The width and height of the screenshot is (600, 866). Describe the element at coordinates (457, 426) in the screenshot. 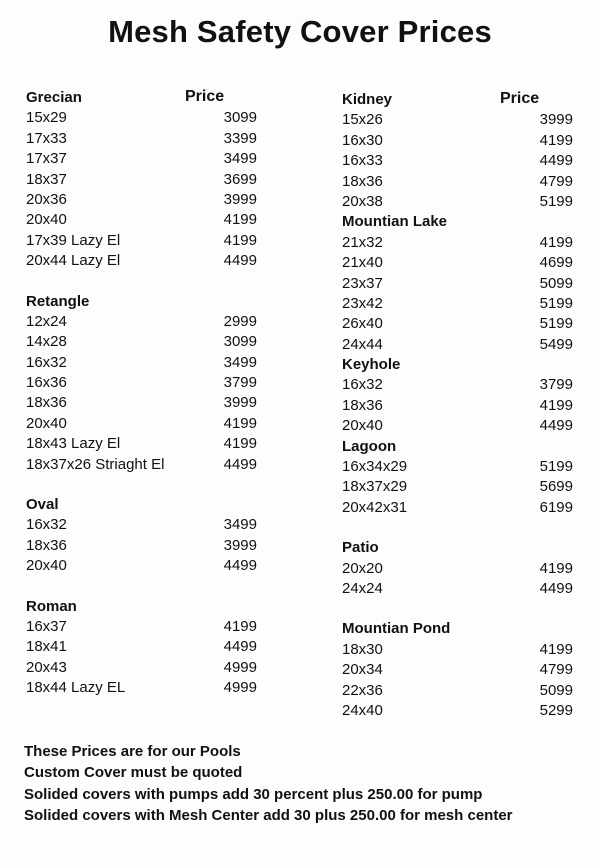

I see `price-row: 20x40 4499` at that location.